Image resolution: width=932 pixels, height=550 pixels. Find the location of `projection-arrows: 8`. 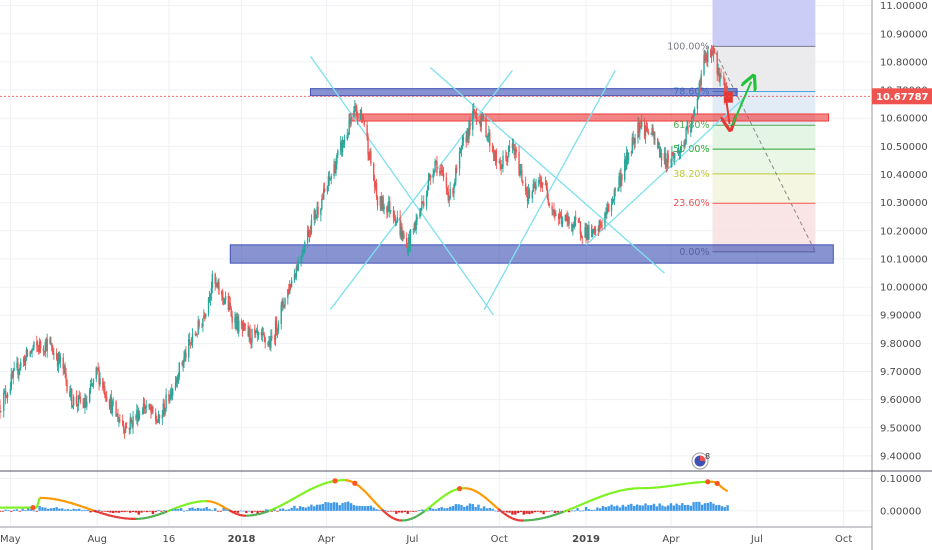

projection-arrows: 8 is located at coordinates (721, 276).